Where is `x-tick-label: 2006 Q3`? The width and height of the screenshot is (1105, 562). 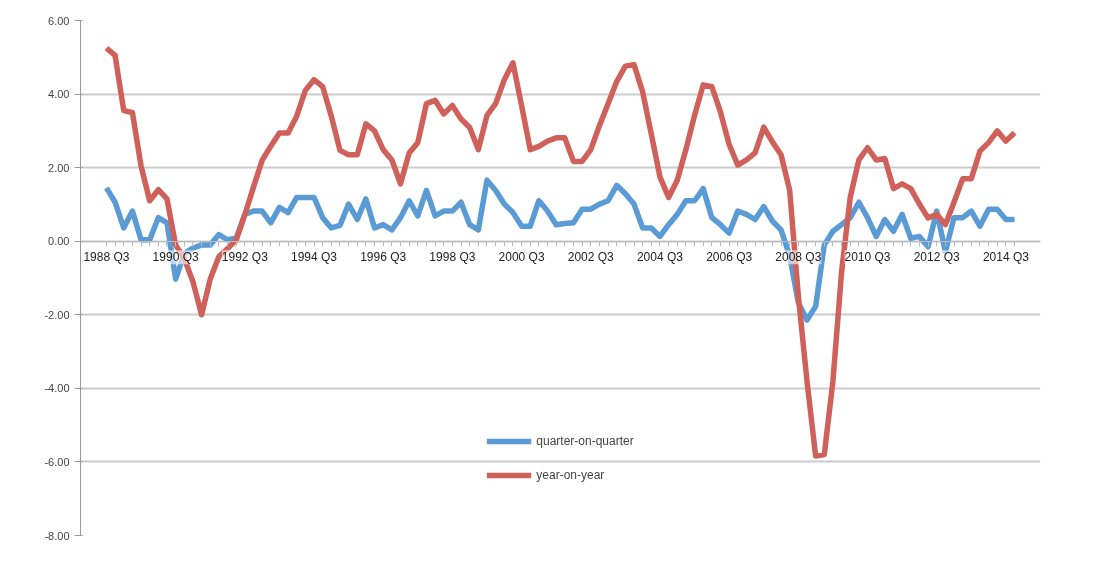
x-tick-label: 2006 Q3 is located at coordinates (729, 257).